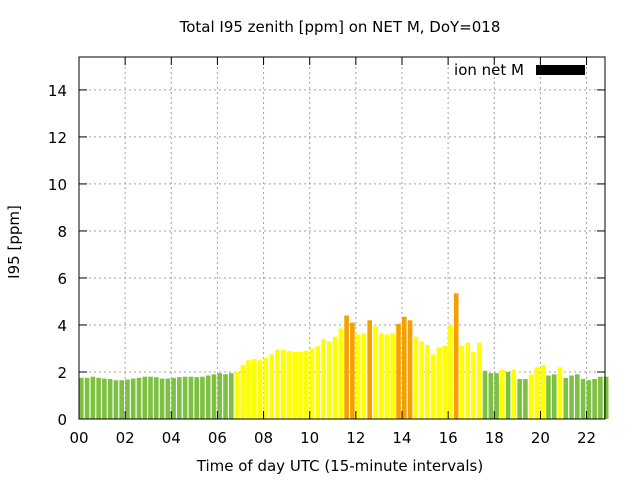 This screenshot has width=640, height=480. What do you see at coordinates (57, 138) in the screenshot?
I see `y-tick-label: 12` at bounding box center [57, 138].